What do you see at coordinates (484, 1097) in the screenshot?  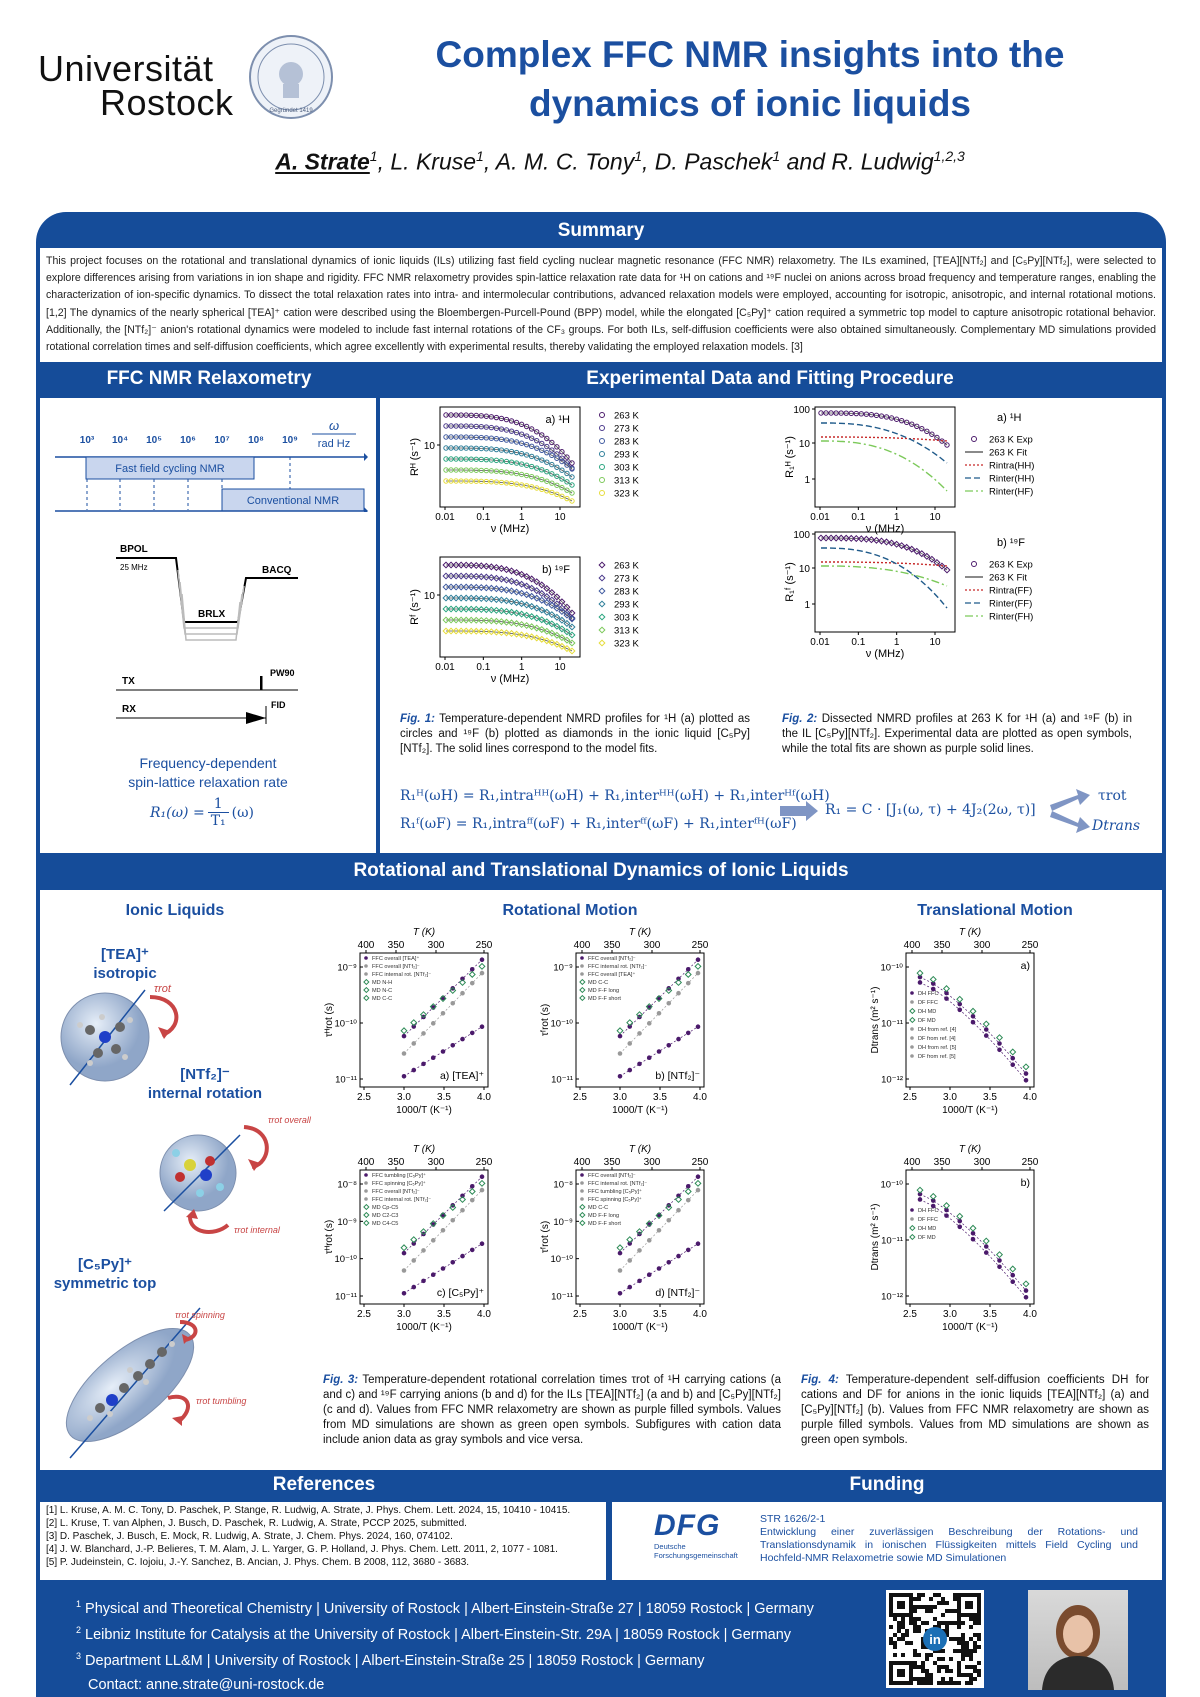 I see `bottom-tick-label: 4.0` at bounding box center [484, 1097].